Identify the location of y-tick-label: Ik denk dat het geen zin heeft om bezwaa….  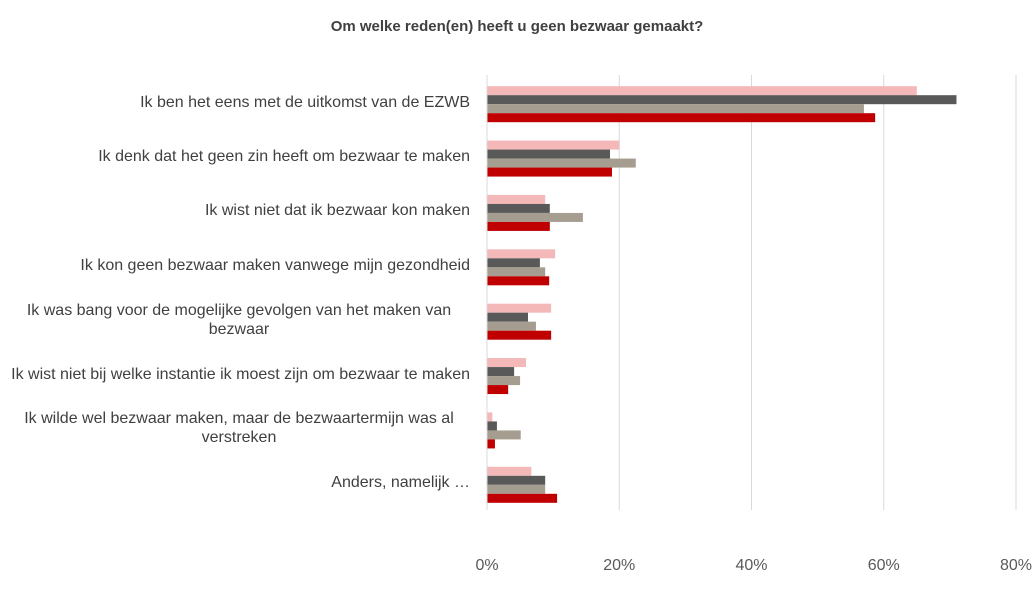
(235, 156).